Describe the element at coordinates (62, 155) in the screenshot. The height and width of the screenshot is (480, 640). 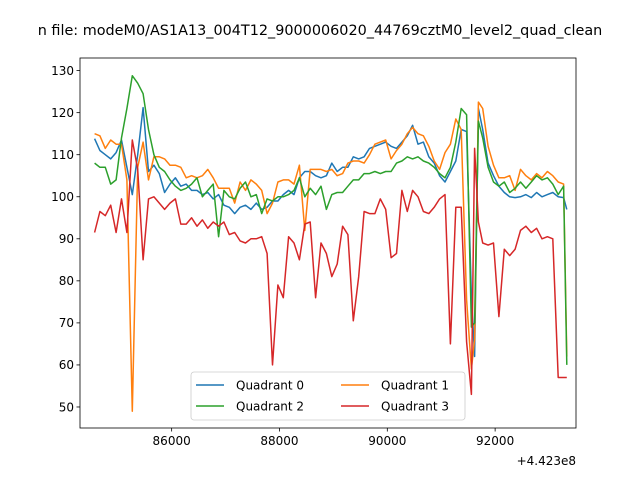
I see `y-tick-label: 110` at that location.